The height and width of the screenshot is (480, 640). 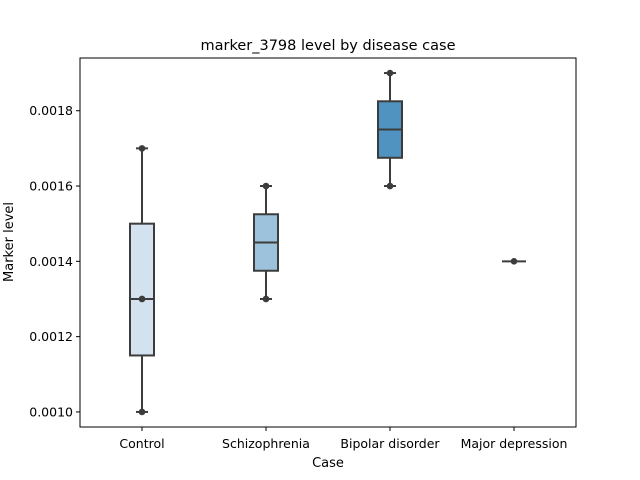 What do you see at coordinates (51, 110) in the screenshot?
I see `y-tick-label: 0.0018` at bounding box center [51, 110].